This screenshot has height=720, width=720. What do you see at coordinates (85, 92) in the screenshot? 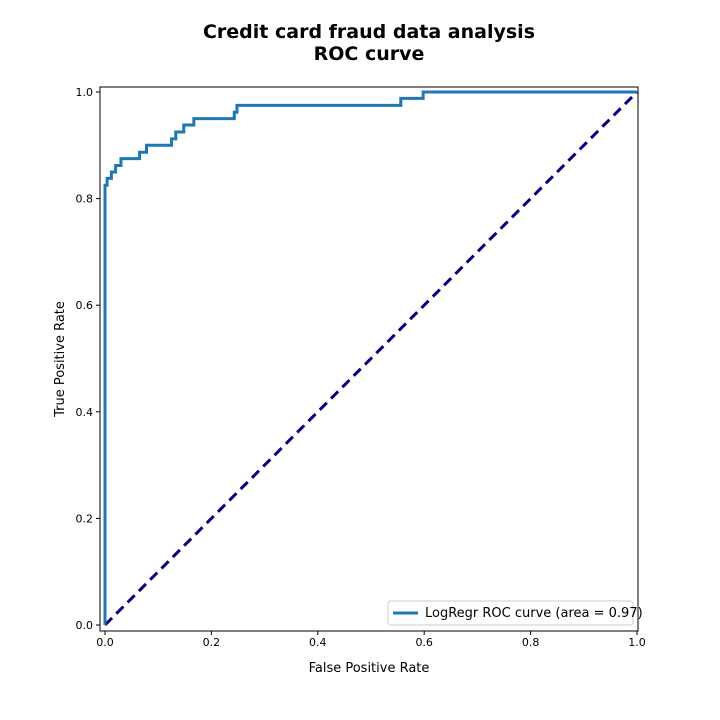
I see `y-tick-label: 1.0` at bounding box center [85, 92].